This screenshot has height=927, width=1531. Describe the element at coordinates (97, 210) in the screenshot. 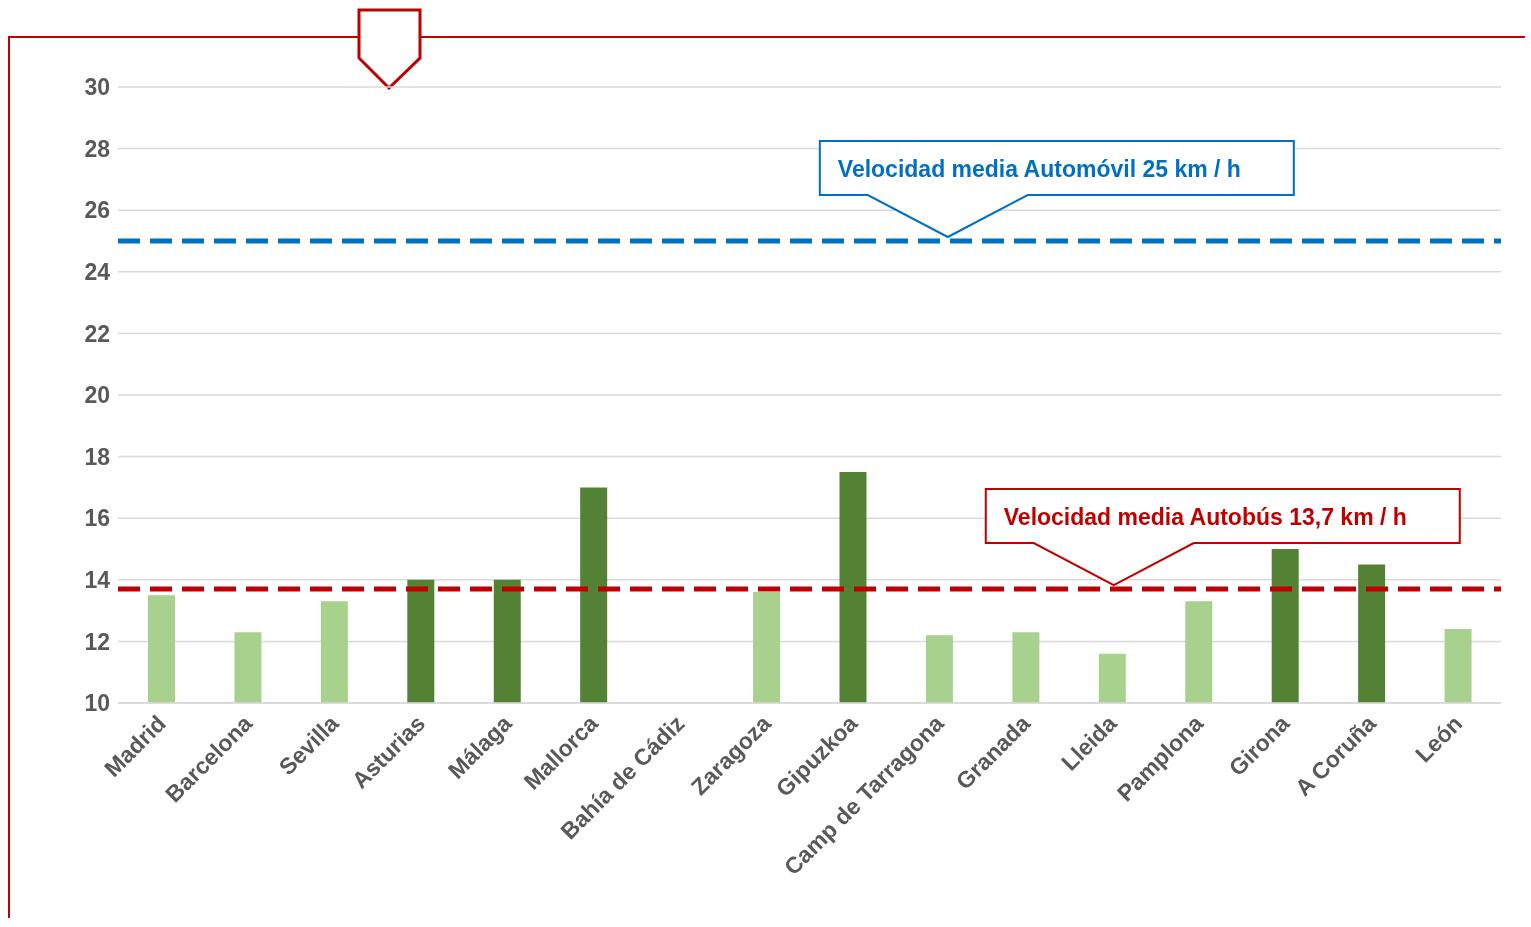

I see `y-tick-label: 26` at that location.